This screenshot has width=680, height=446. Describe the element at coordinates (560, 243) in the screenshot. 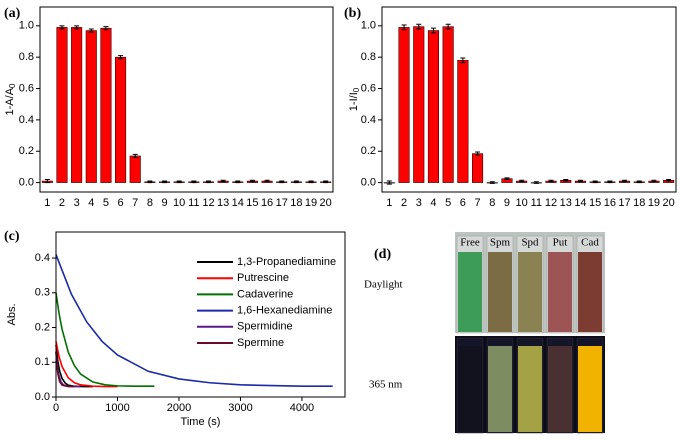

I see `vial-label: Put` at that location.